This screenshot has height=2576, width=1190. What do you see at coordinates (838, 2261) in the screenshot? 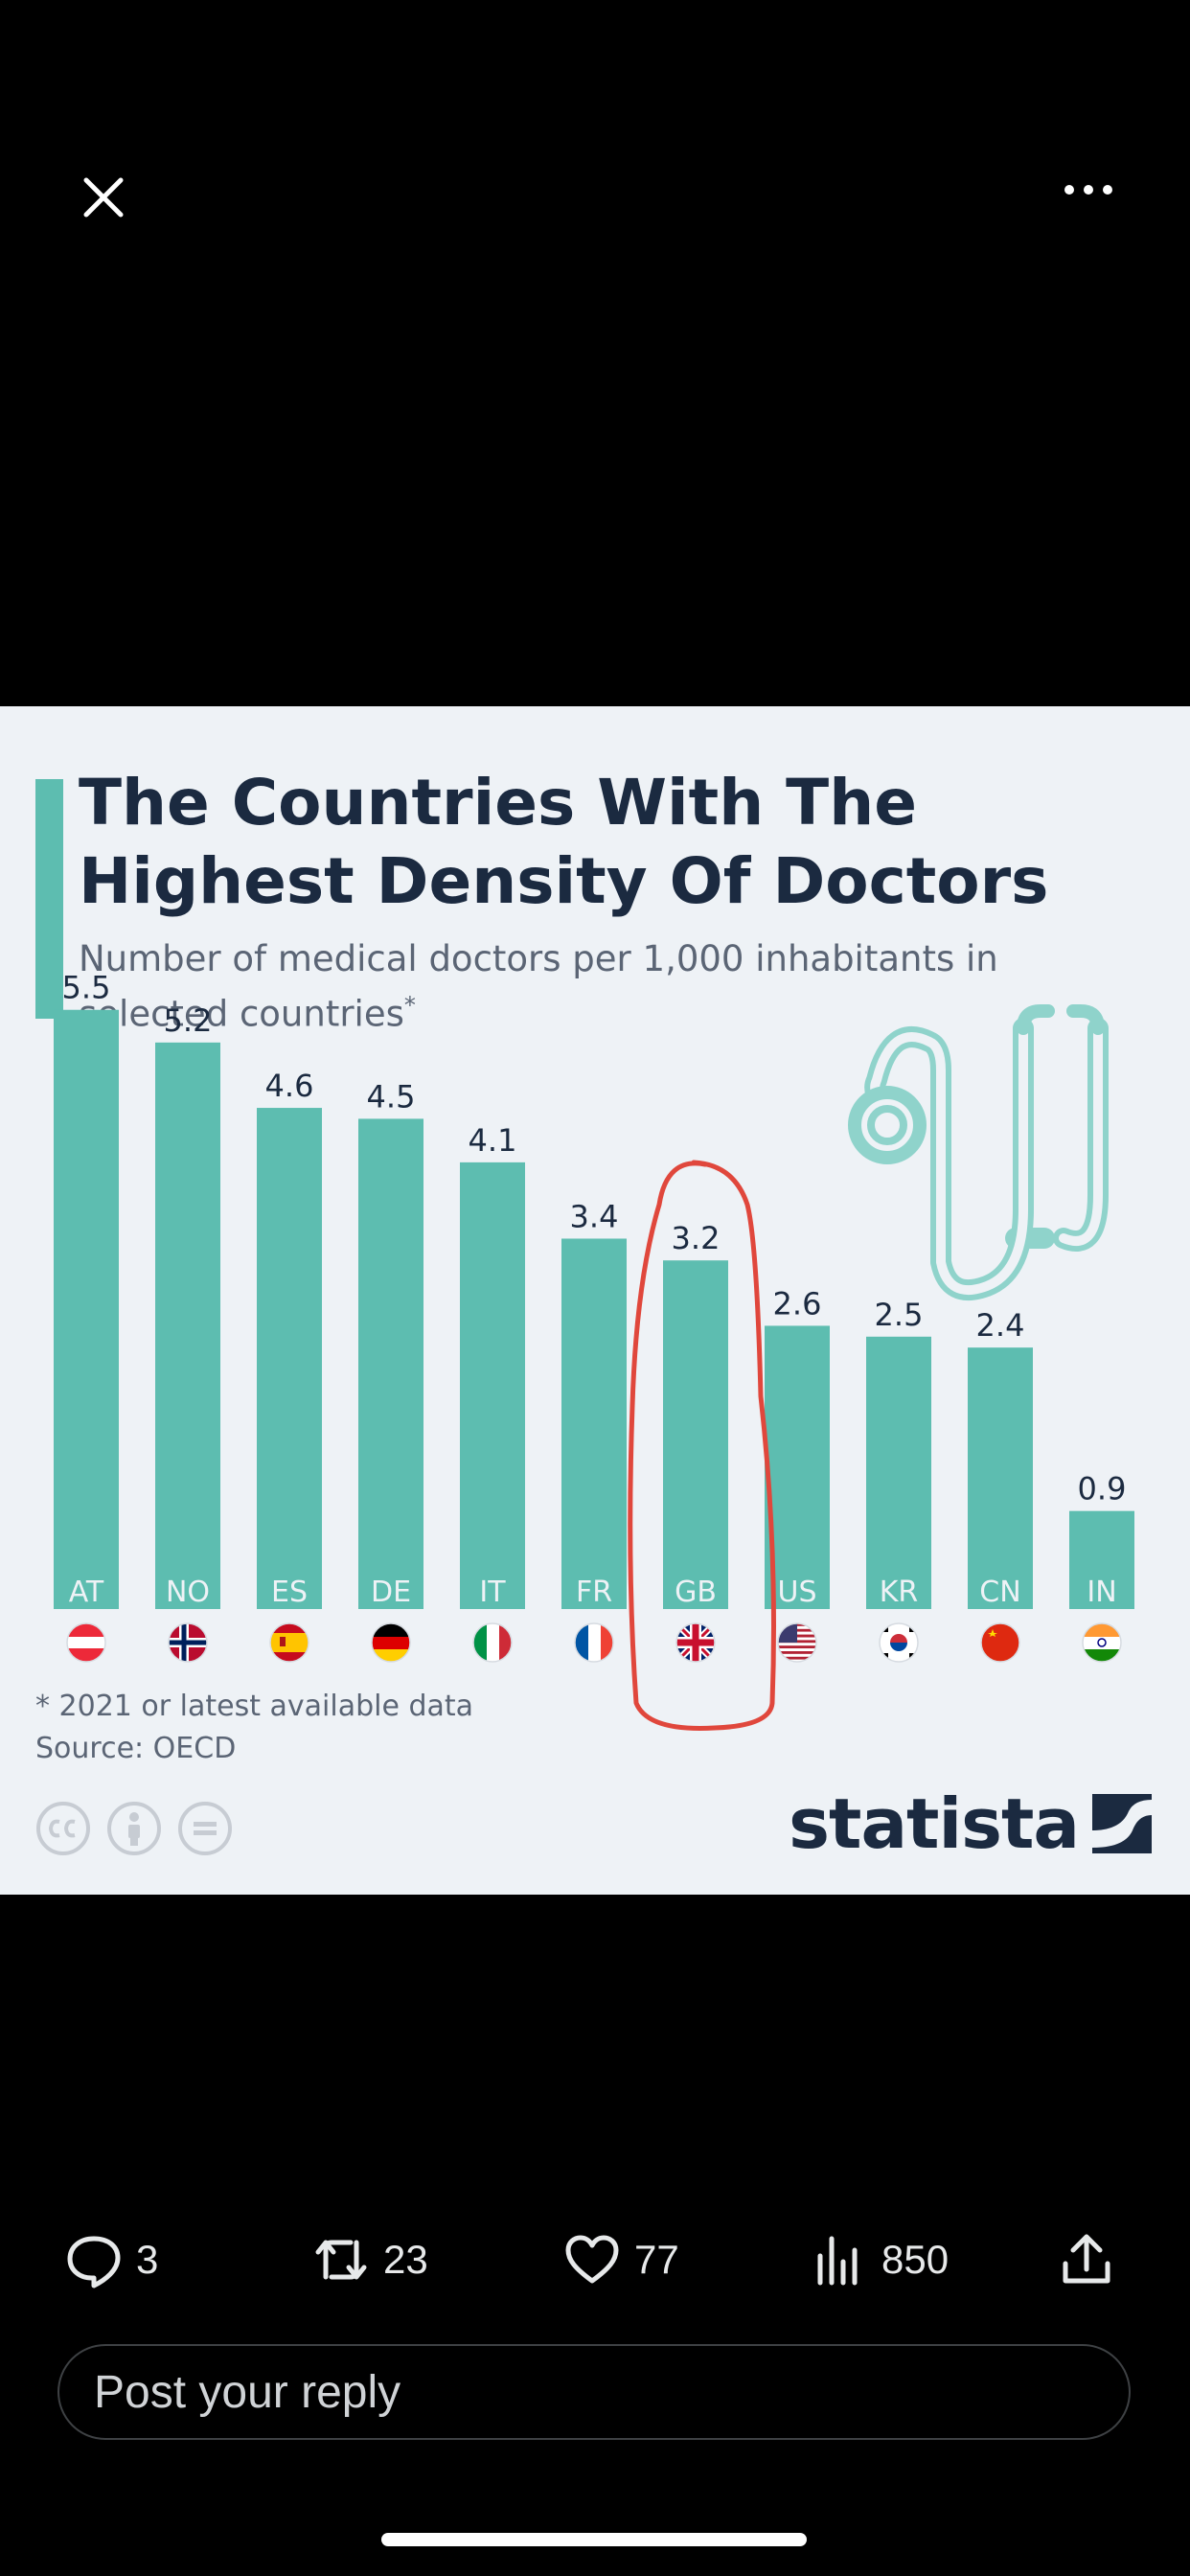
I see `views-icon` at bounding box center [838, 2261].